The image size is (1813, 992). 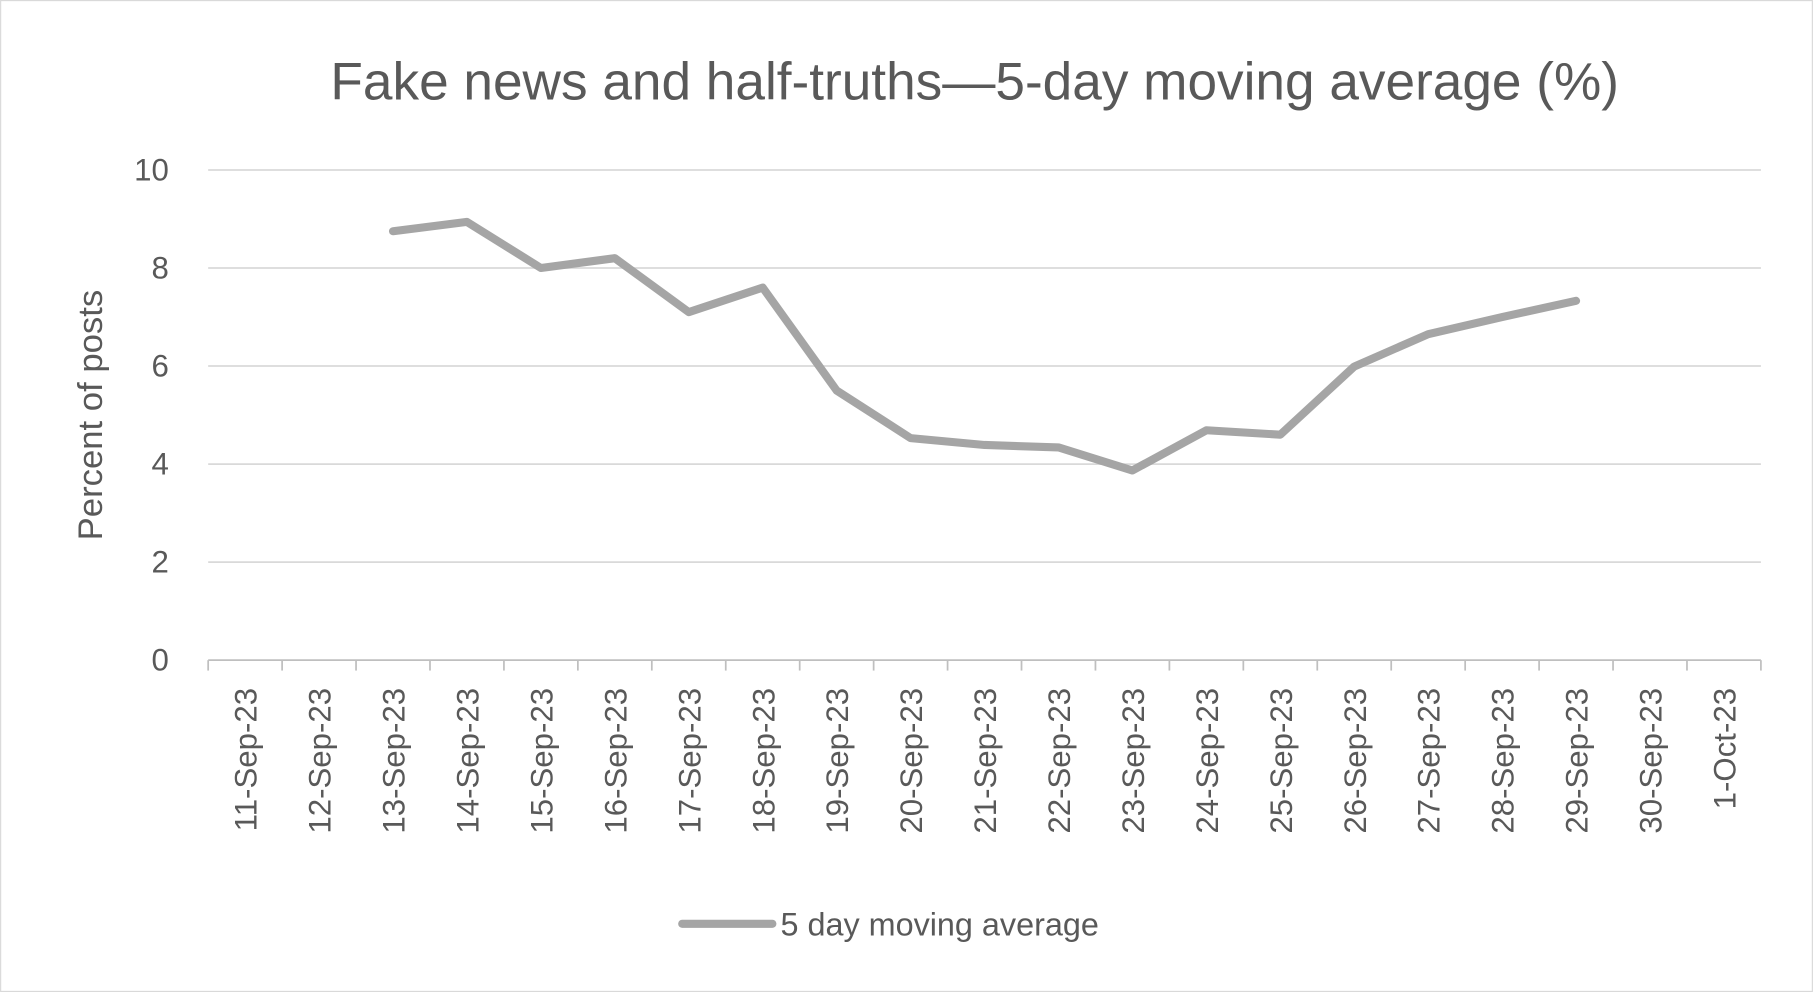 I want to click on x-tick-label: 24-Sep-23, so click(x=1207, y=761).